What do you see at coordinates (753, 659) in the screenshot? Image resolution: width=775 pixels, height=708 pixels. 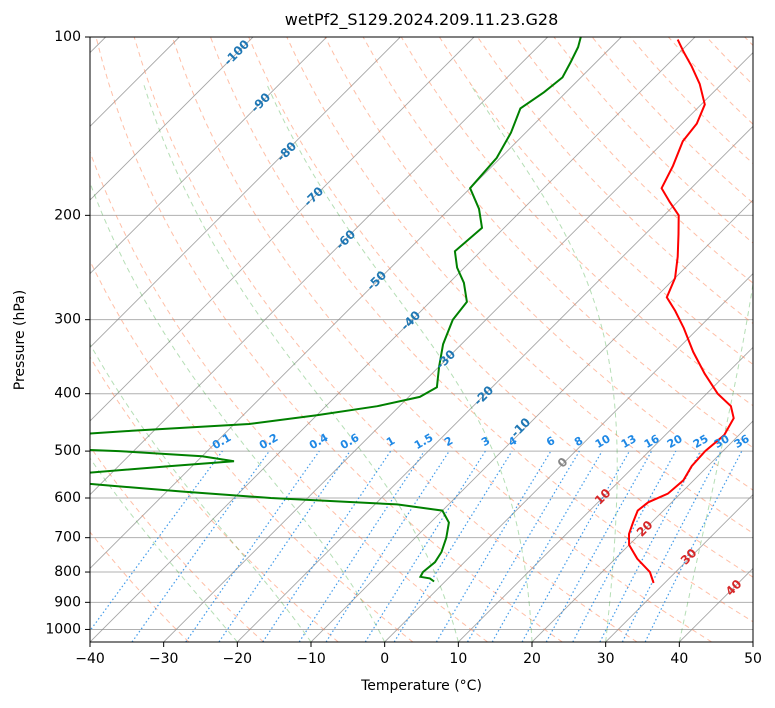 I see `x-tick-label: 50` at bounding box center [753, 659].